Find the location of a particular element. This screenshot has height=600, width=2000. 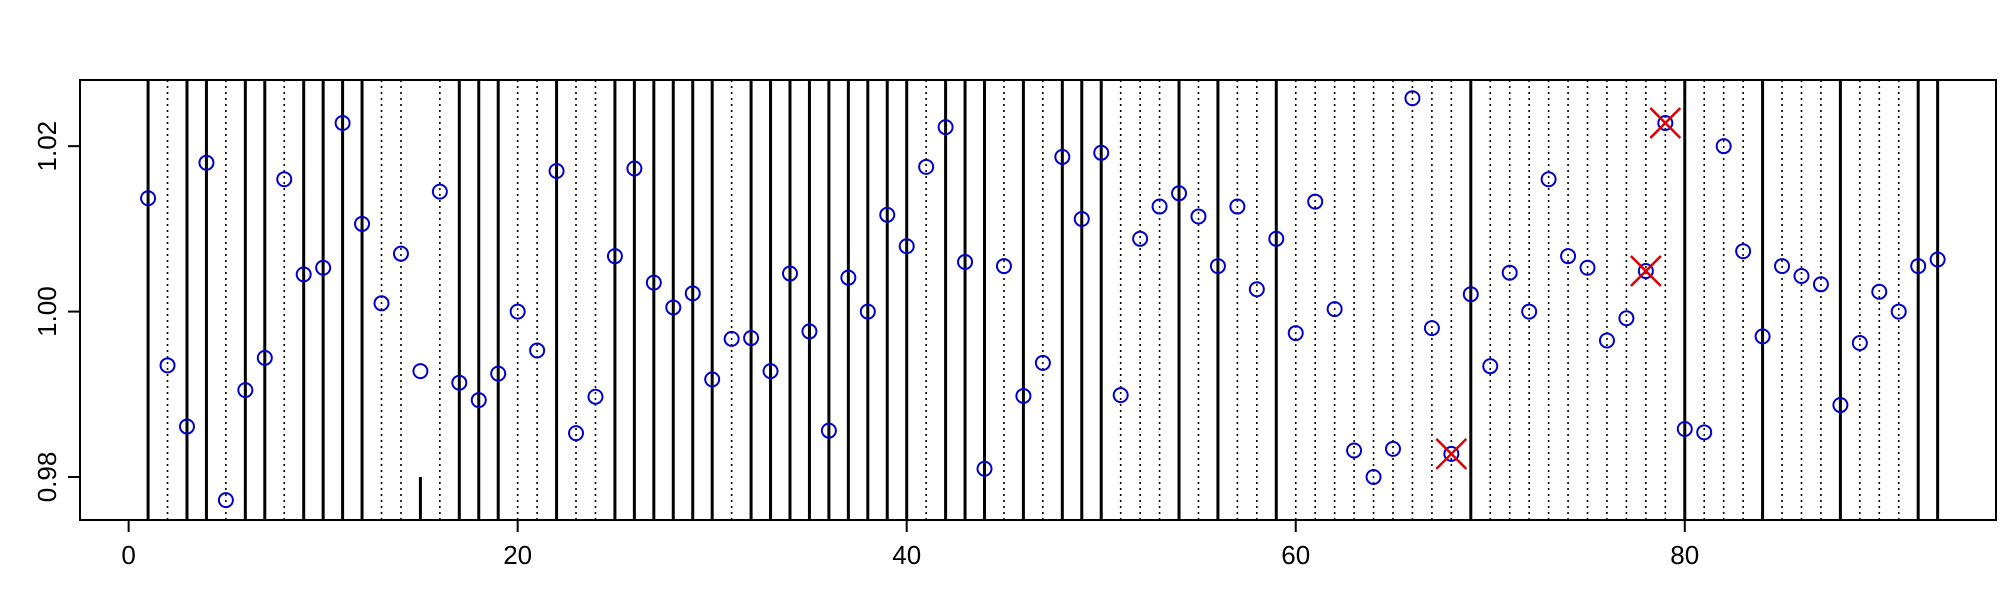

y-tick-label: 0.98 is located at coordinates (47, 477).